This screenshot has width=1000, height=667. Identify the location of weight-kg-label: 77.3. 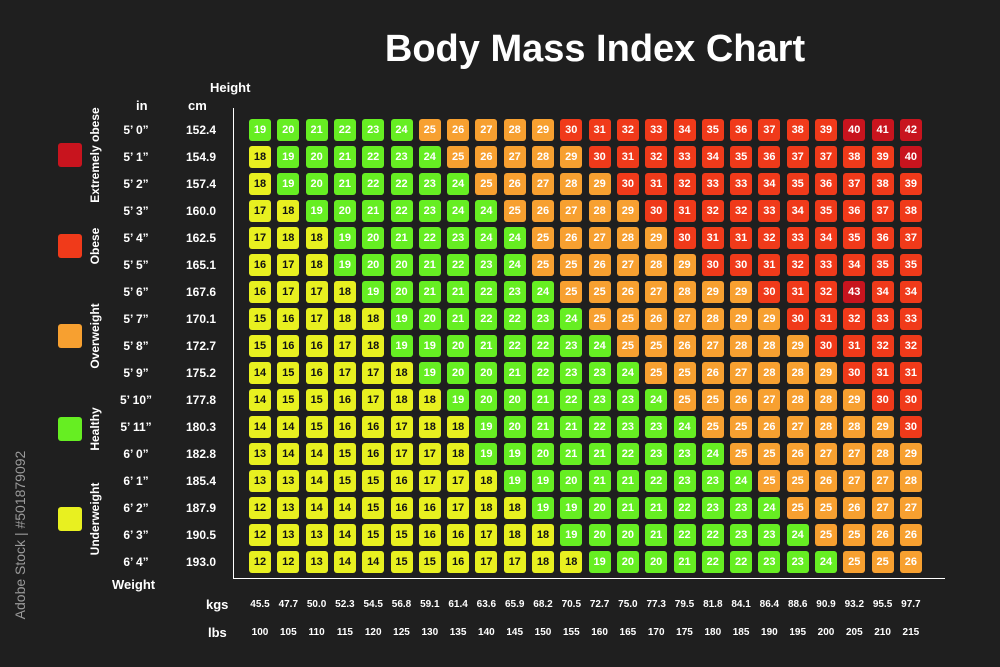
(656, 604).